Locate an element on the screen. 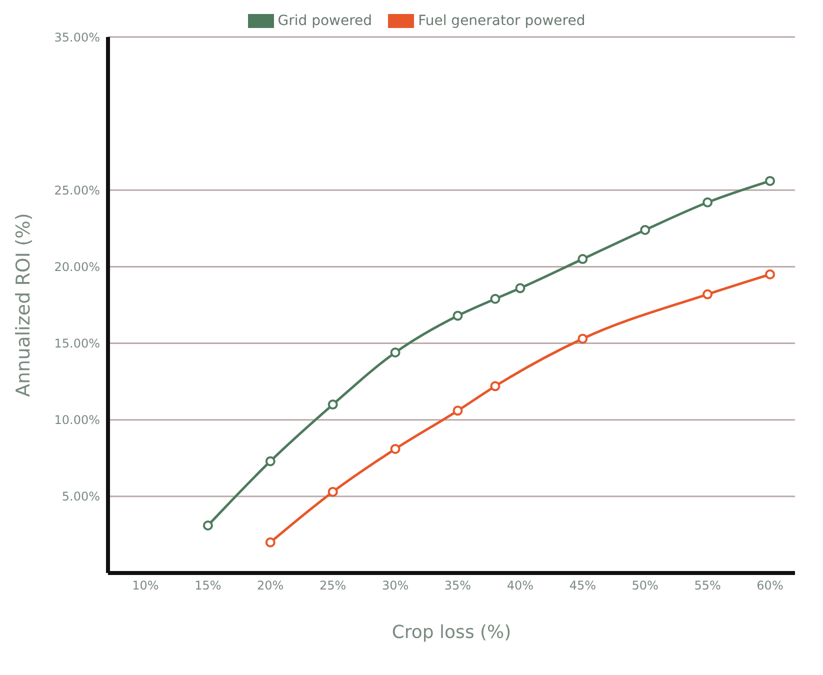 The height and width of the screenshot is (675, 823). y-tick-label: 20.00% is located at coordinates (77, 267).